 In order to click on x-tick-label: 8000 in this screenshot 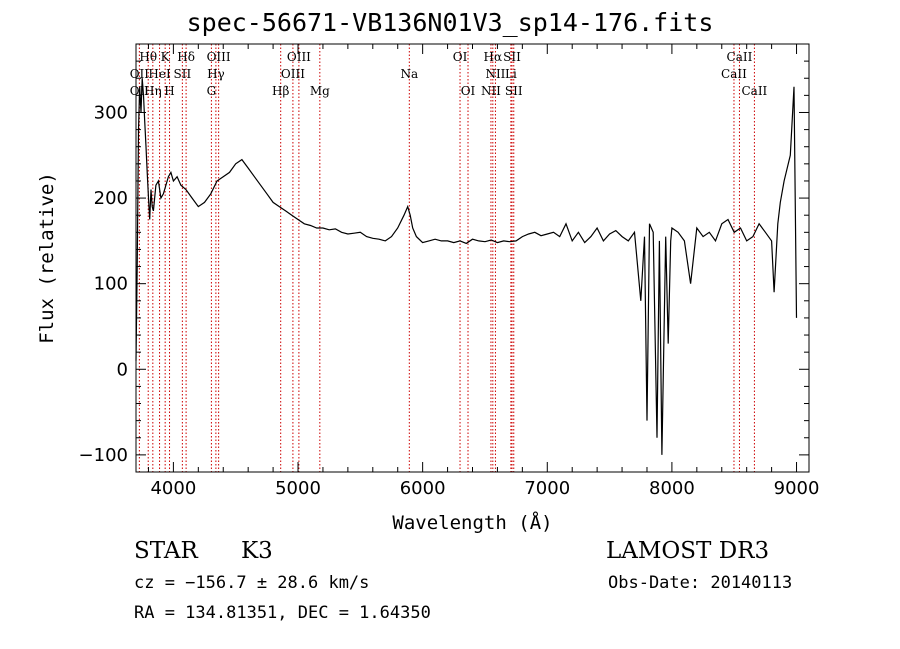, I will do `click(672, 488)`.